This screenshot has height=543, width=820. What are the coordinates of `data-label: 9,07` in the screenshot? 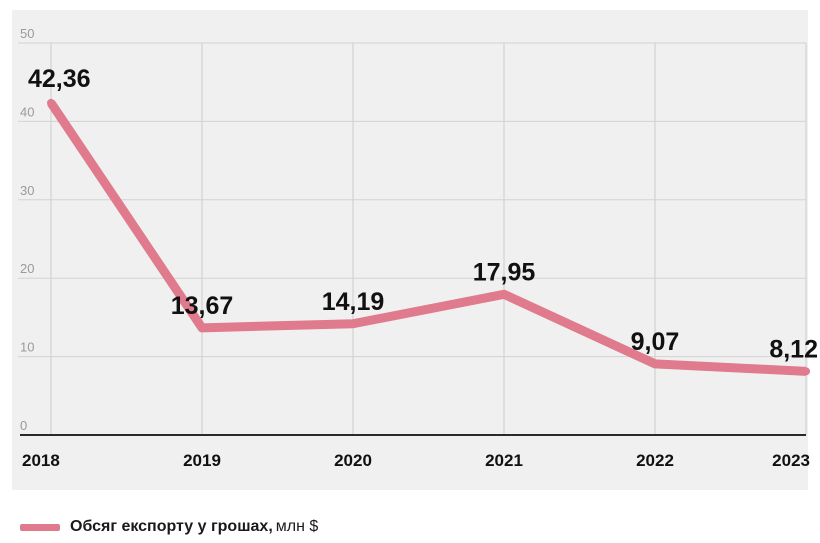 It's located at (655, 342).